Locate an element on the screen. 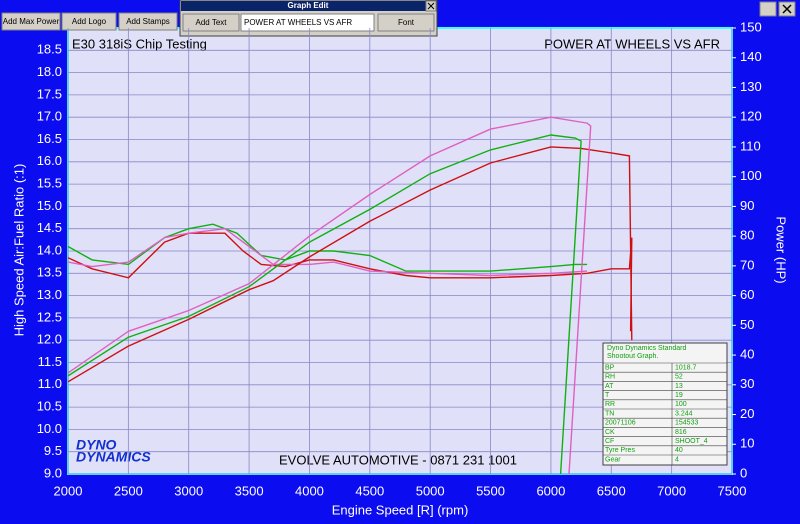 The width and height of the screenshot is (800, 524). x-tick-label: 5000 is located at coordinates (430, 490).